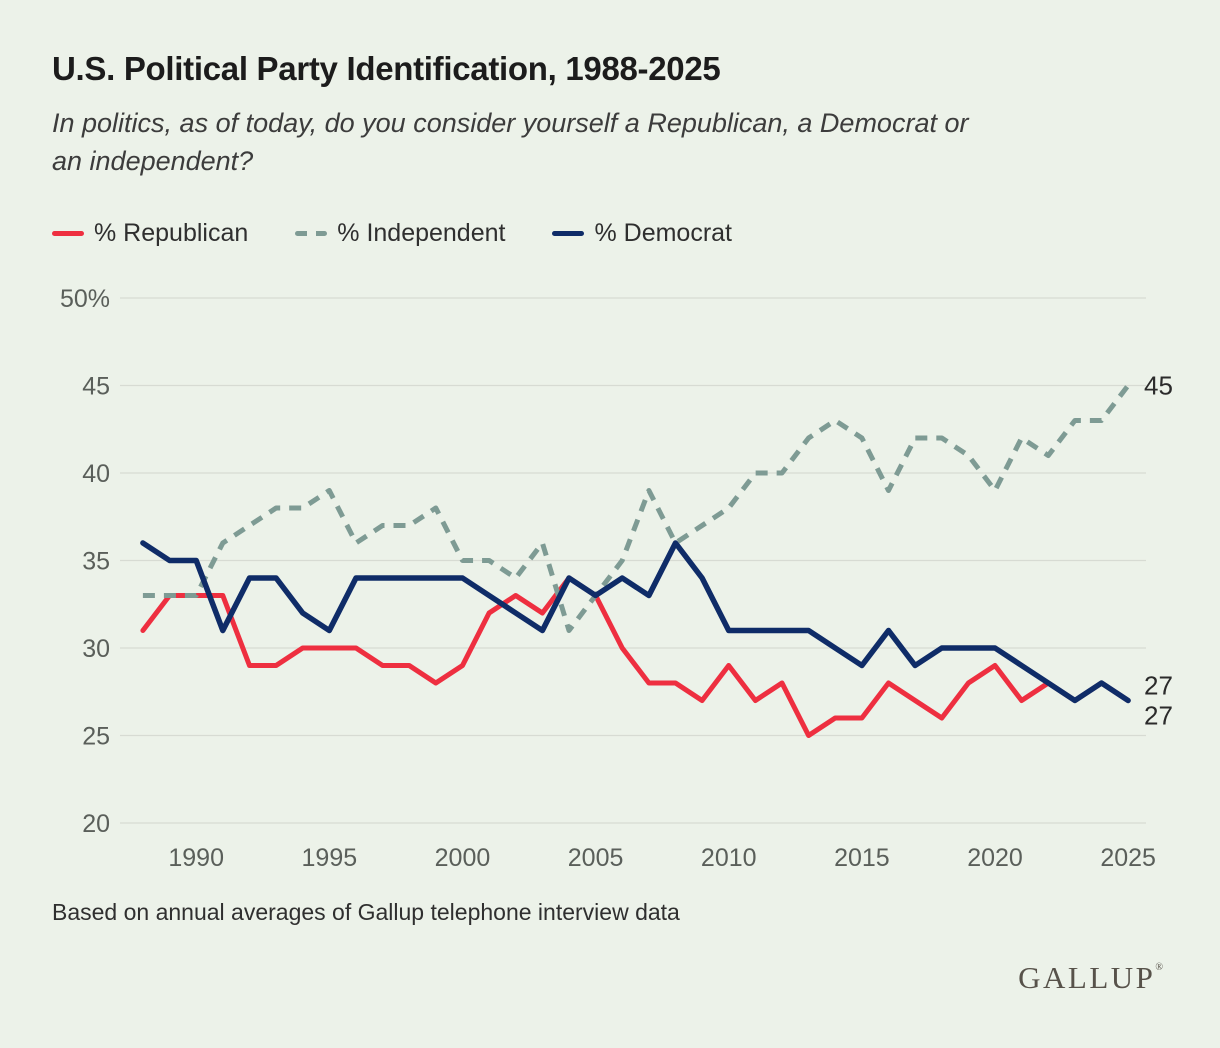 Image resolution: width=1220 pixels, height=1048 pixels. I want to click on chart-legend: % Republican % Independent % Democrat, so click(392, 233).